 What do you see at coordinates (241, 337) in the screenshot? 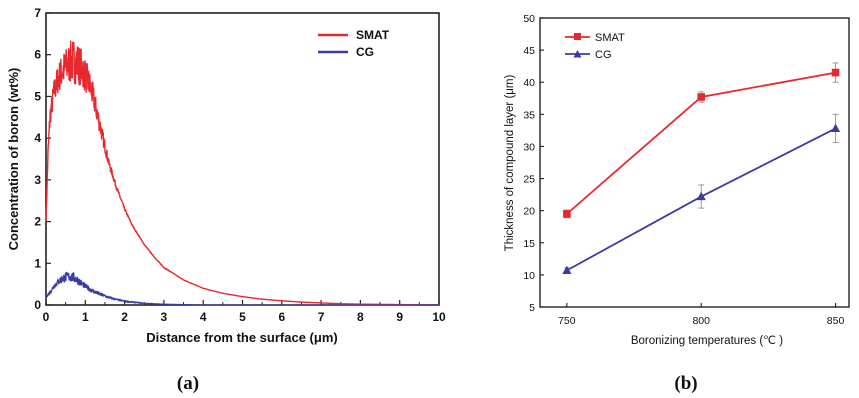
I see `chart-a-x-axis-label: Distance from the surface (μm)` at bounding box center [241, 337].